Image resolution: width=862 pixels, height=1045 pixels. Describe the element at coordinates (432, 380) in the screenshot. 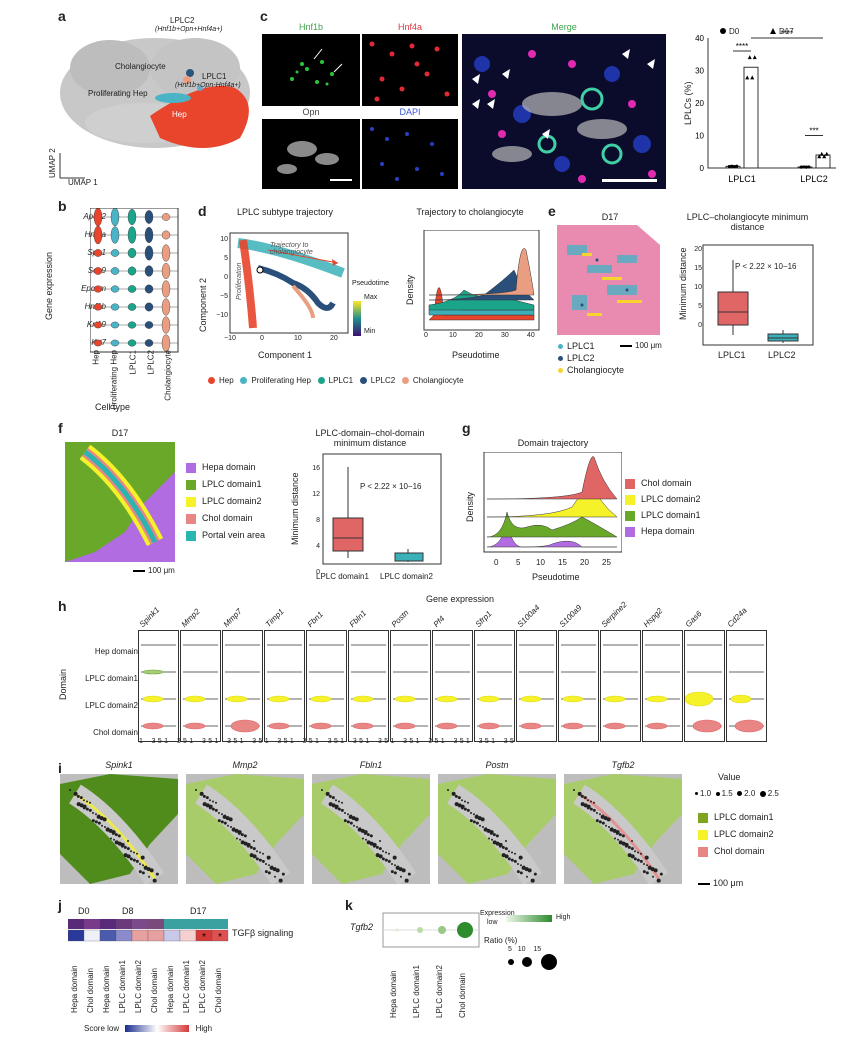

I see `legend-chol: Cholangiocyte` at that location.